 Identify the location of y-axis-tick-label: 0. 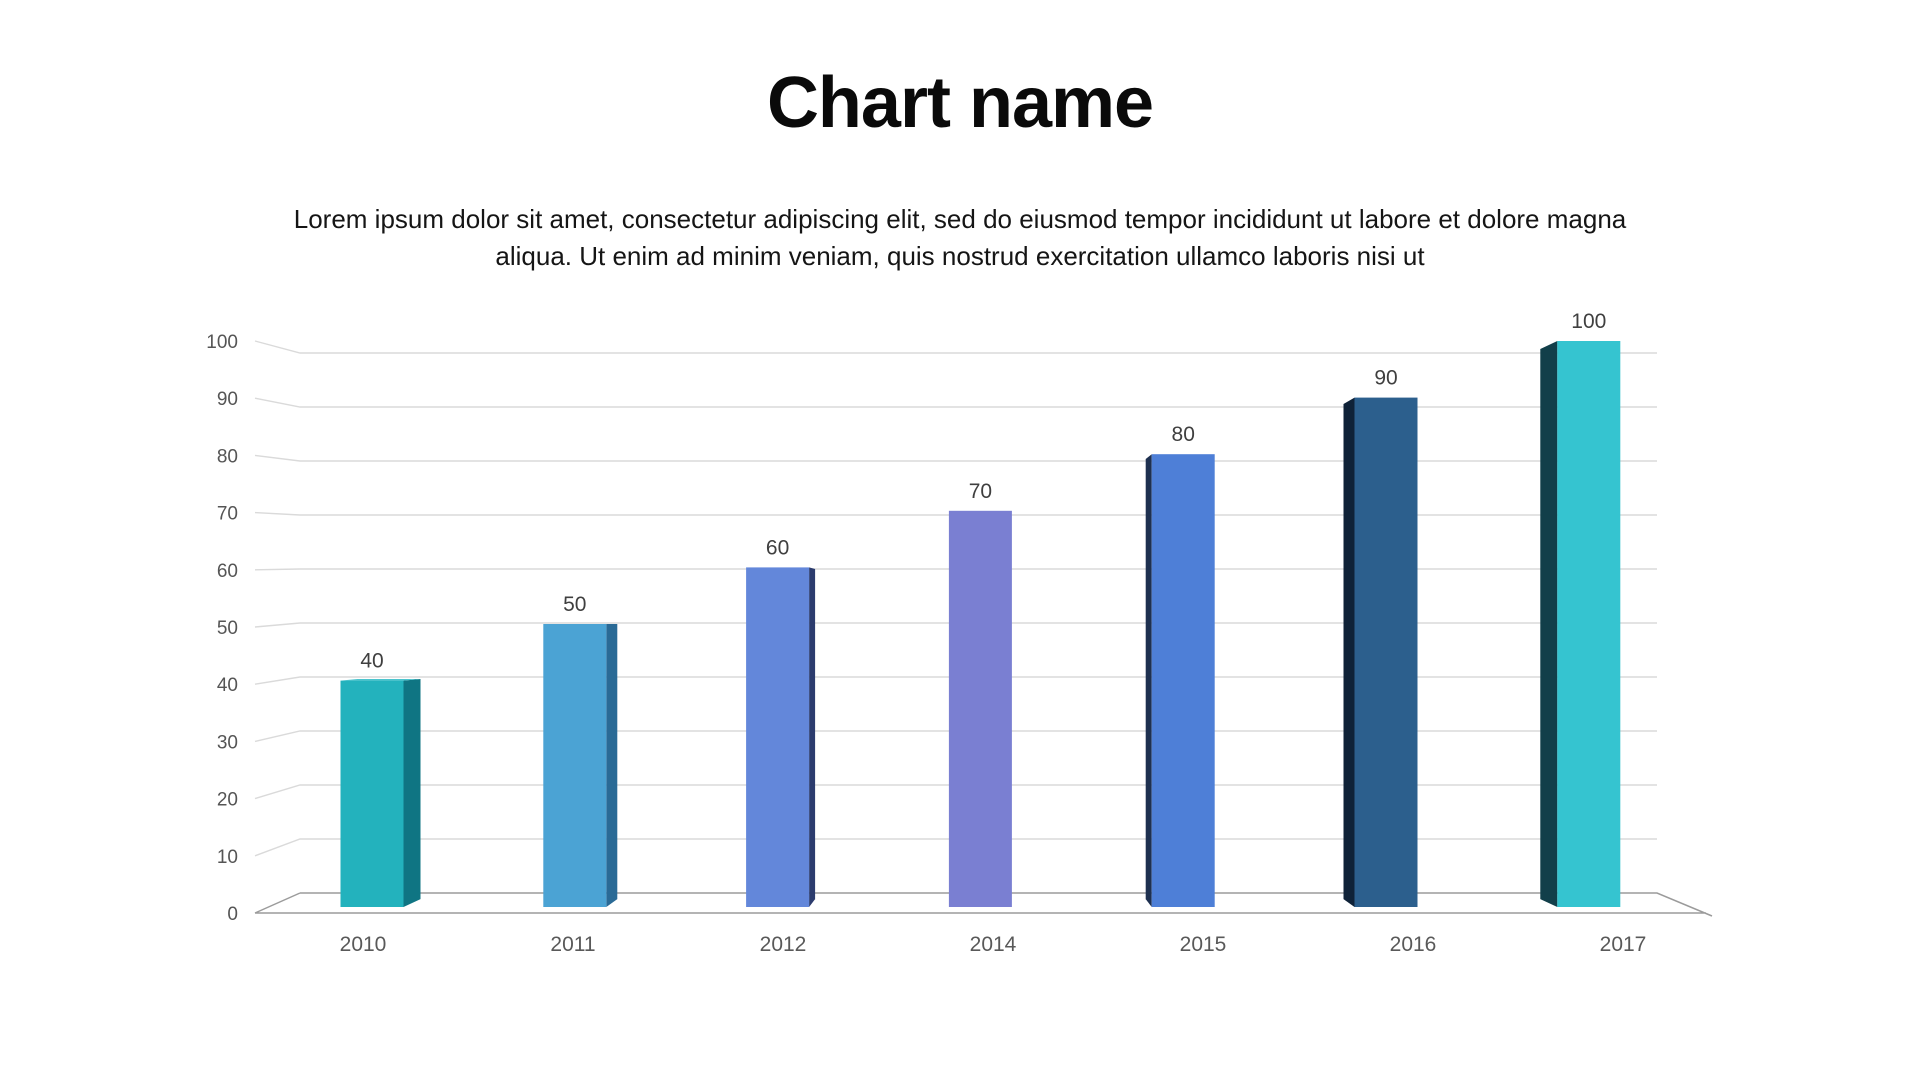
(232, 914).